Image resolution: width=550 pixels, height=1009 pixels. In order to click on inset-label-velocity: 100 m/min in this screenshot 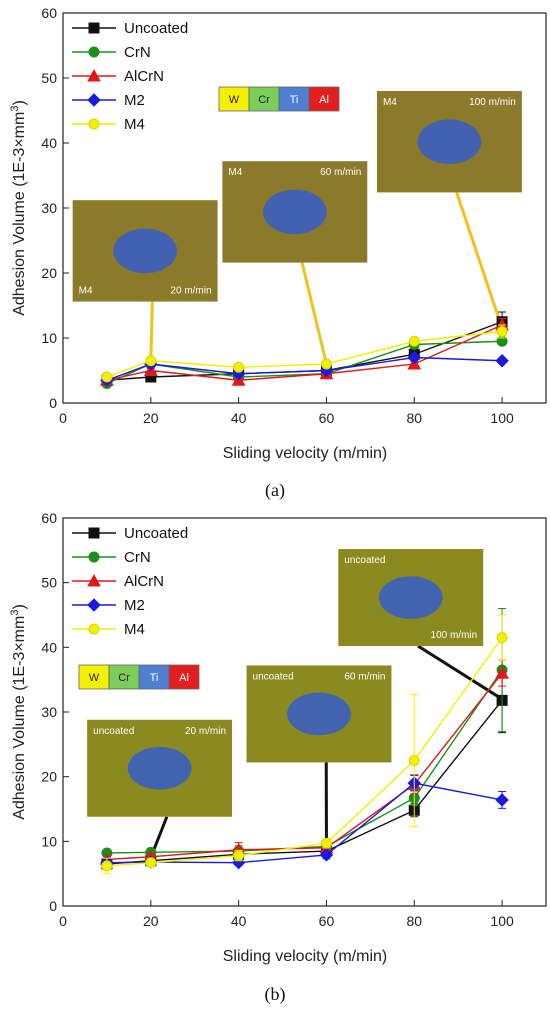, I will do `click(454, 635)`.